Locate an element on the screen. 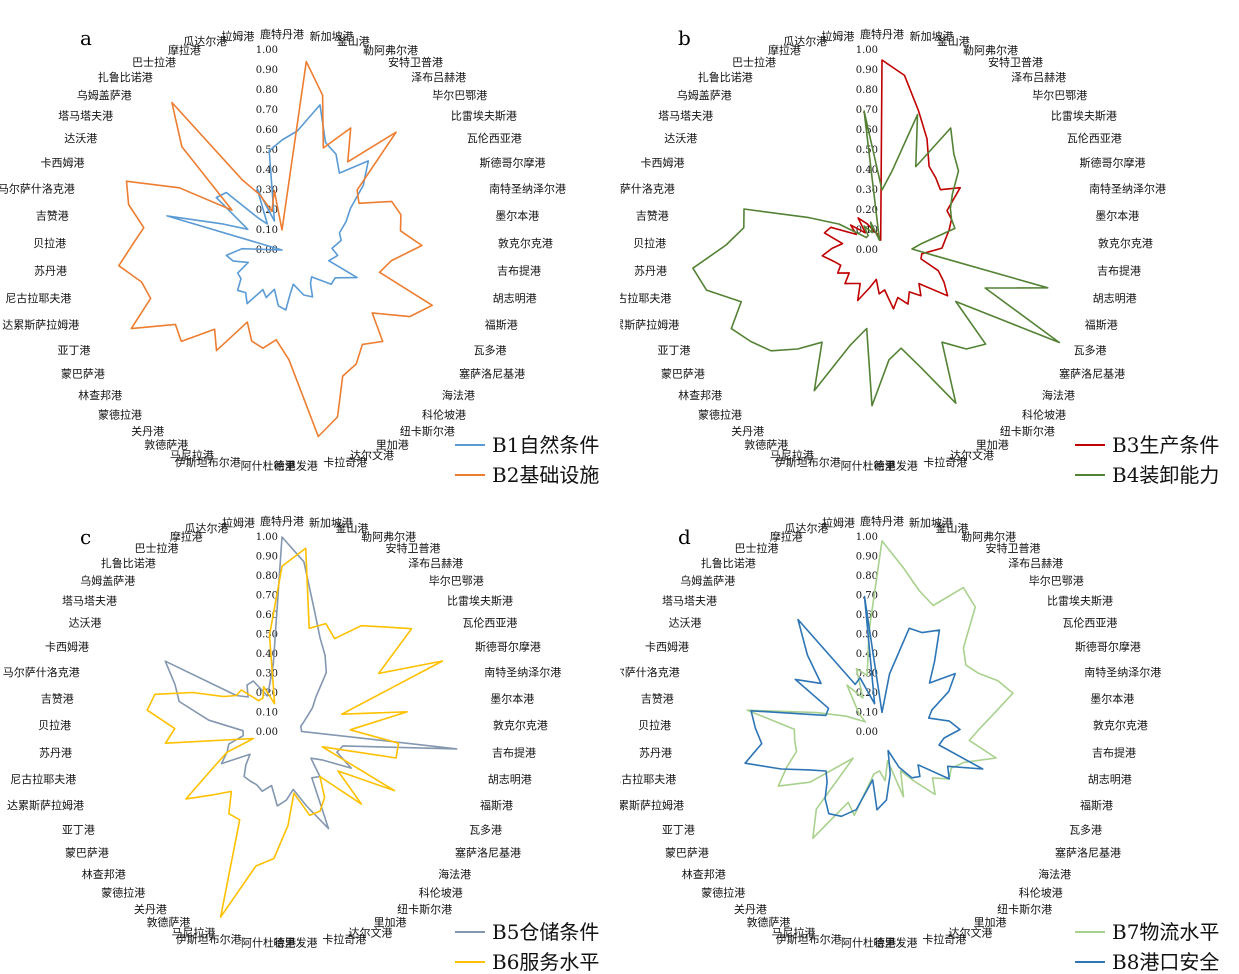  category-label: 伊斯坦布尔港 is located at coordinates (209, 939).